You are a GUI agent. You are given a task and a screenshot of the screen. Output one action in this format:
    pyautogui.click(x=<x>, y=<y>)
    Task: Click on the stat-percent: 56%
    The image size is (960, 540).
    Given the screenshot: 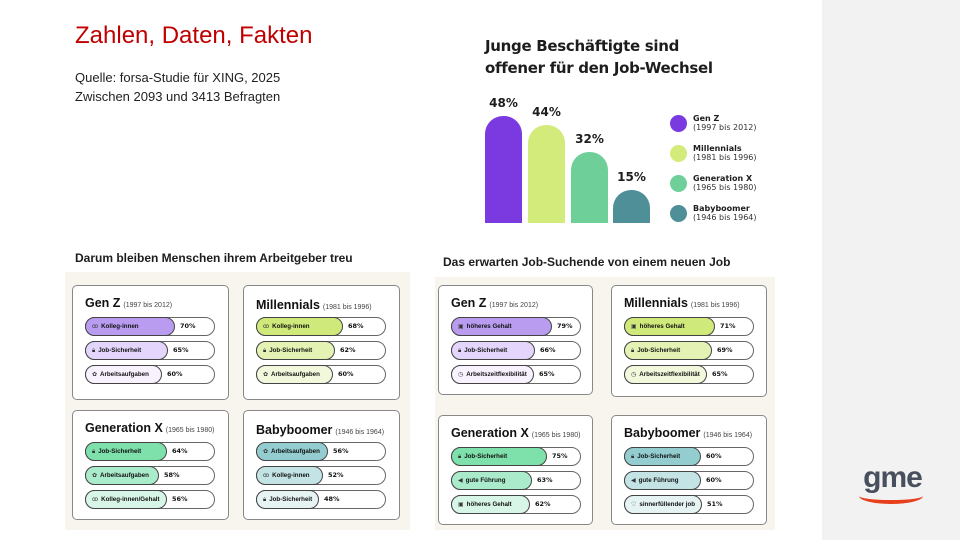 What is the action you would take?
    pyautogui.click(x=180, y=499)
    